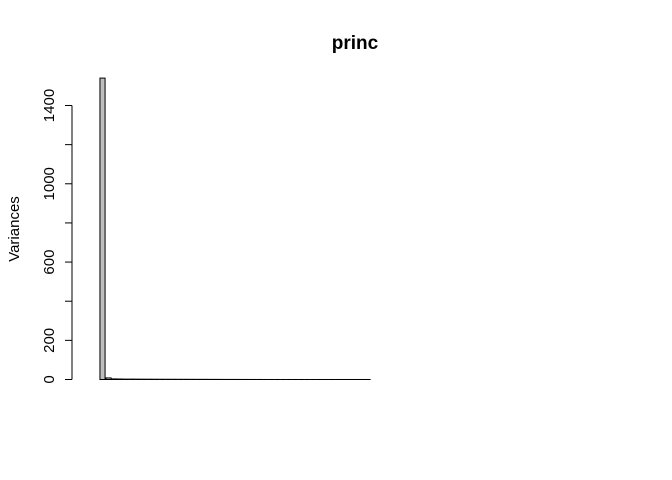 Image resolution: width=672 pixels, height=480 pixels. What do you see at coordinates (57, 236) in the screenshot?
I see `y-axis: 0 200 600 1000 1400` at bounding box center [57, 236].